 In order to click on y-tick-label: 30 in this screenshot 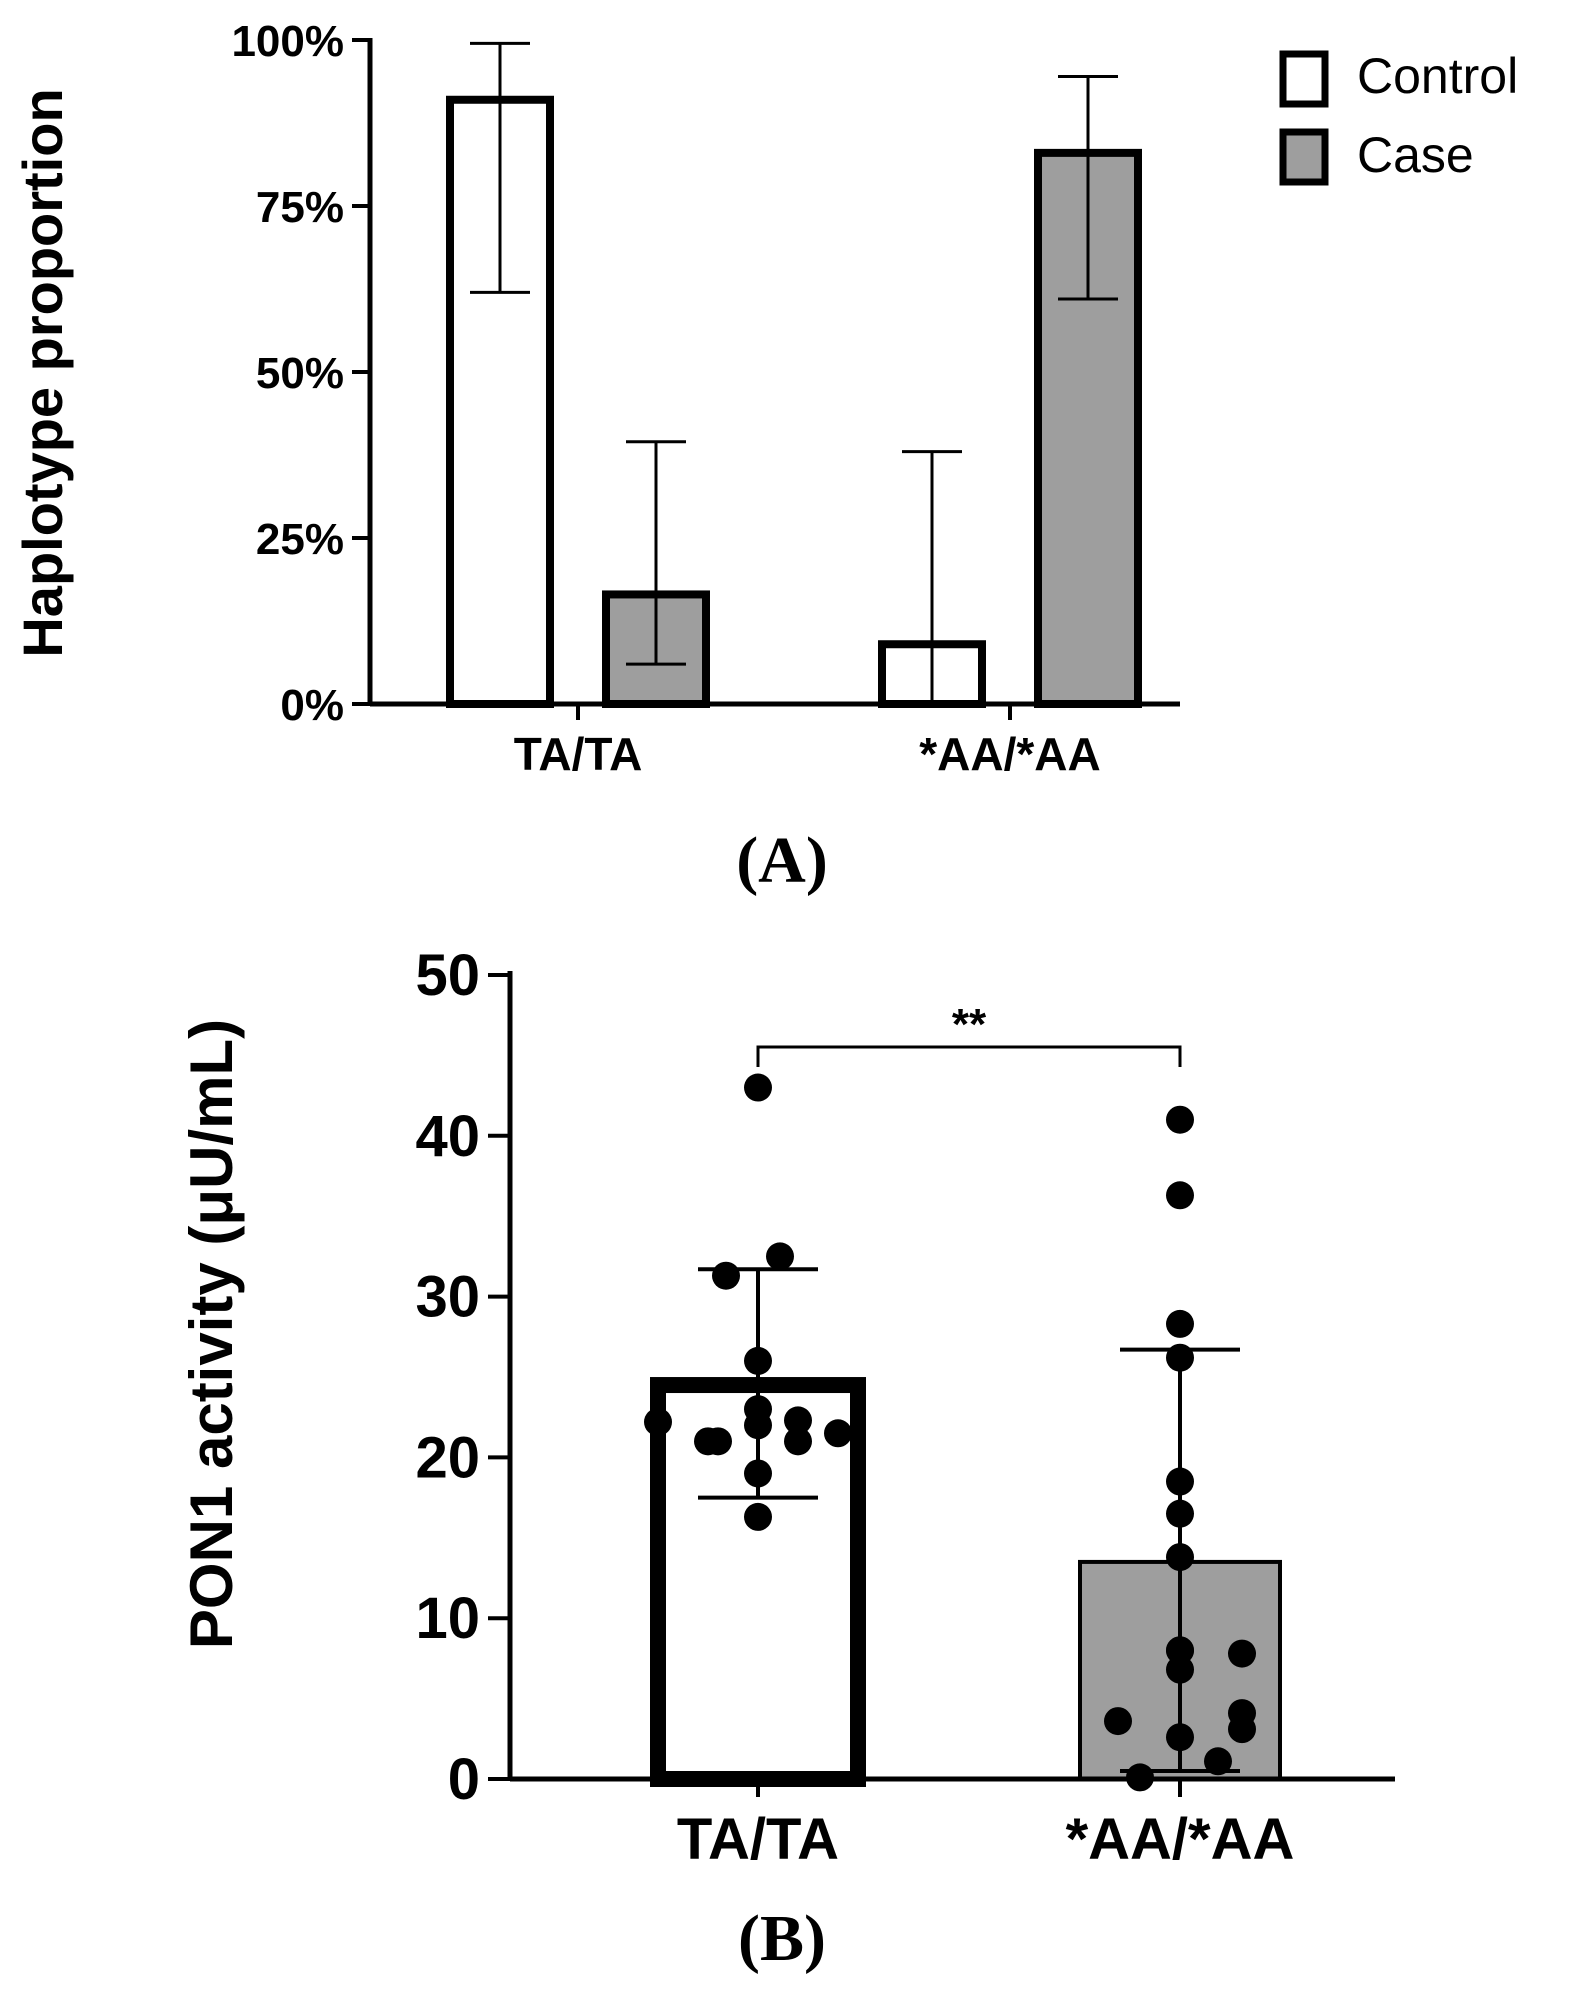, I will do `click(447, 1297)`.